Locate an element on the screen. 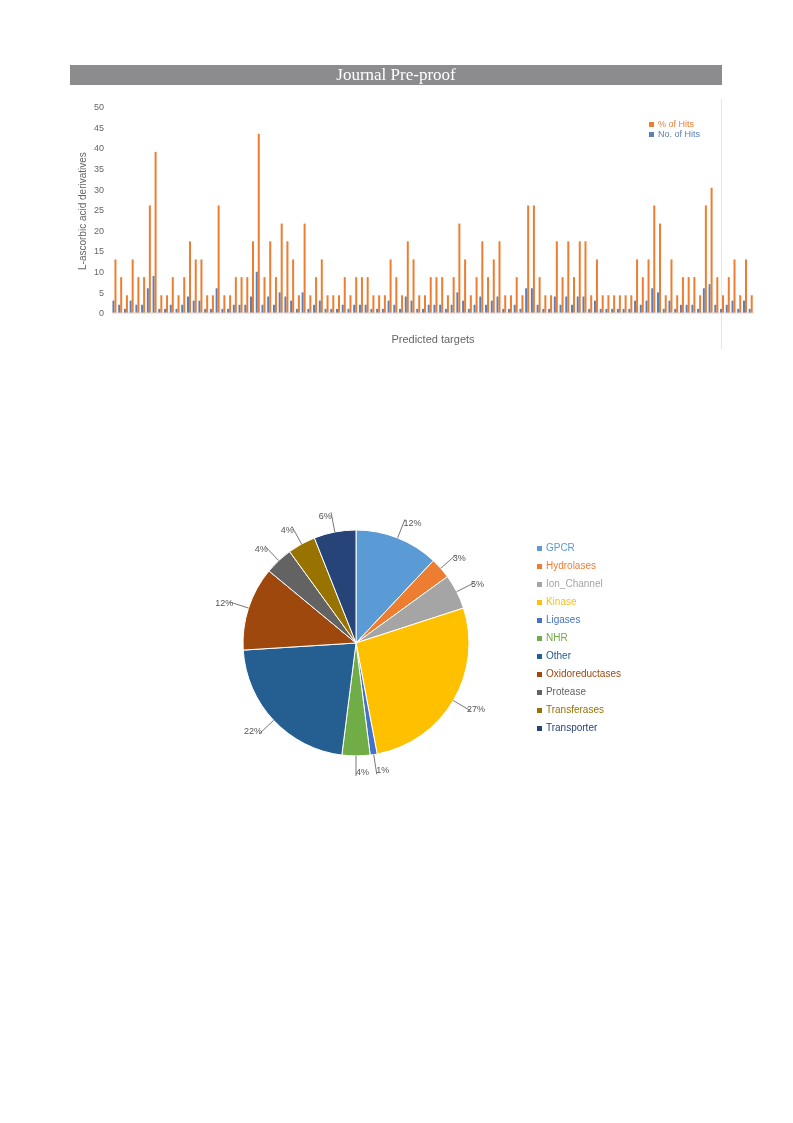 The height and width of the screenshot is (1123, 793). y-tick-label: 5 is located at coordinates (101, 292).